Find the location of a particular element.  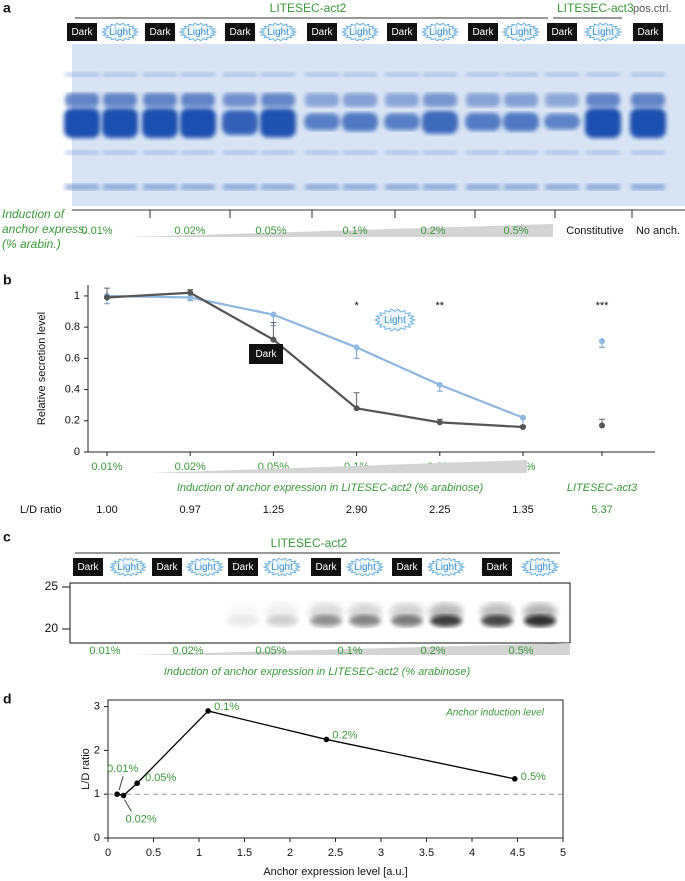

group-title: LITESEC-act3 is located at coordinates (595, 8).